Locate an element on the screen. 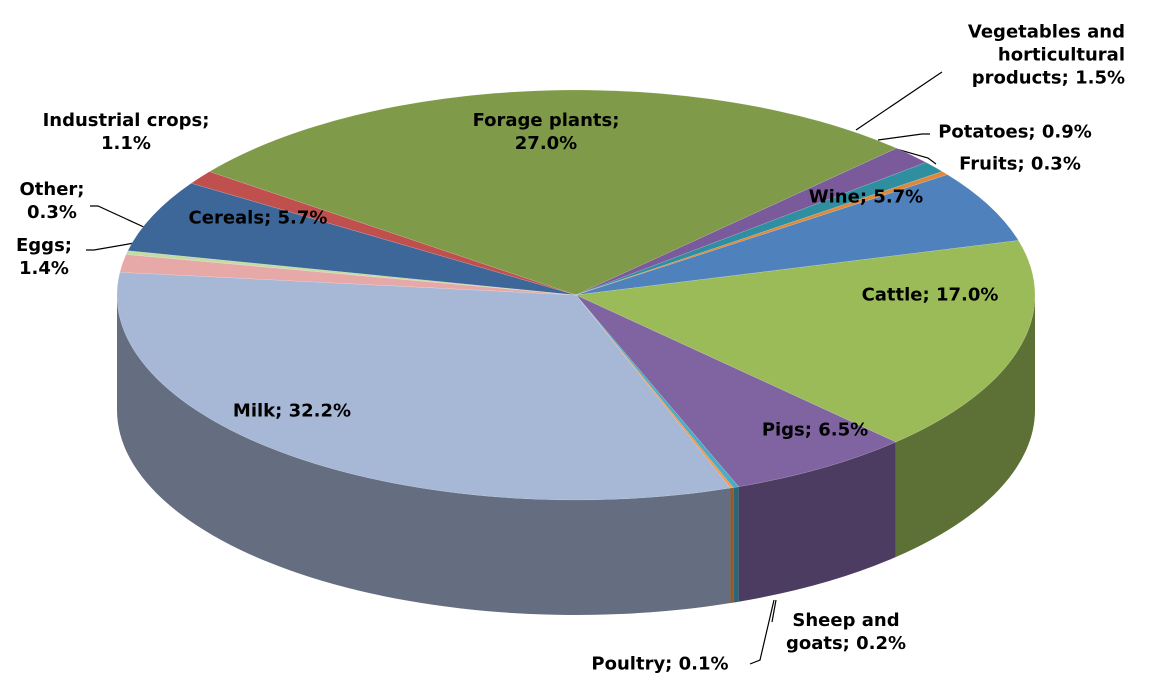  data-label: Other; 0.3% is located at coordinates (52, 201).